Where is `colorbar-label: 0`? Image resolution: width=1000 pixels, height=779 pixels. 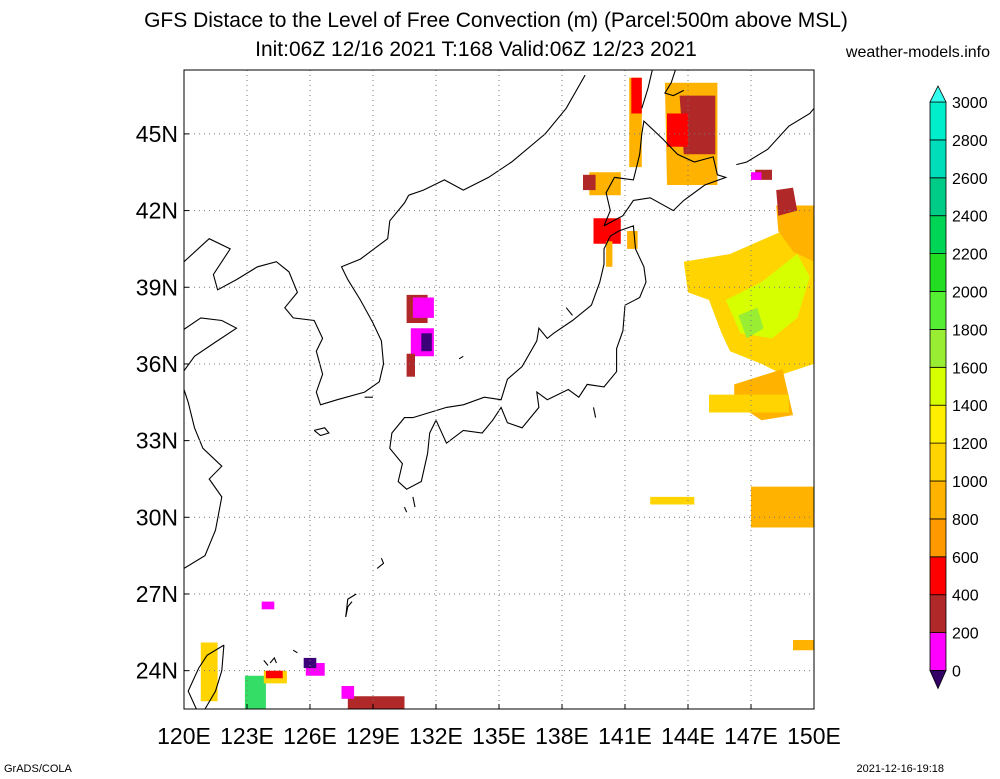 colorbar-label: 0 is located at coordinates (956, 672).